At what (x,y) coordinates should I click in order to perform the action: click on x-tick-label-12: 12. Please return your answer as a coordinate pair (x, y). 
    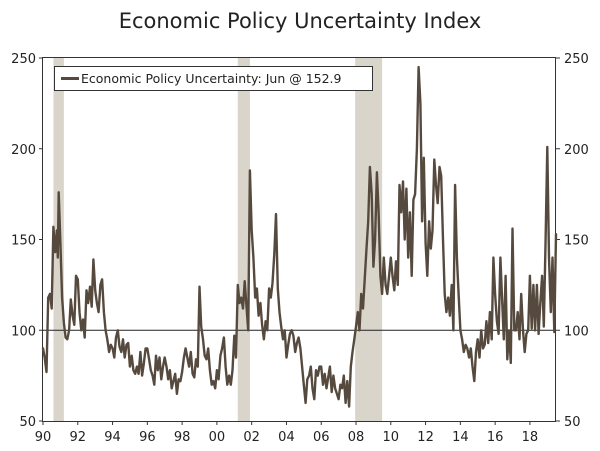
    Looking at the image, I should click on (425, 437).